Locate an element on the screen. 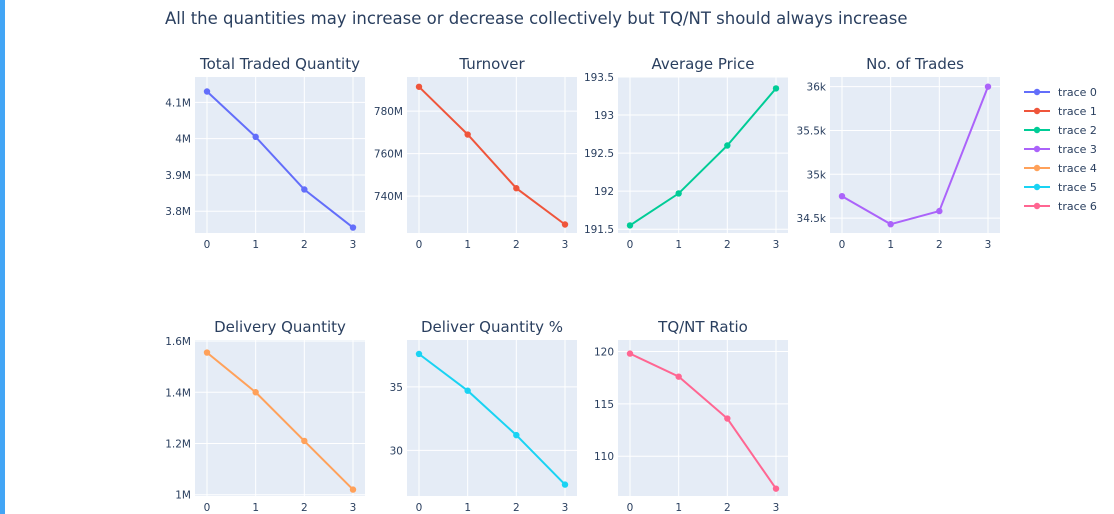 The image size is (1114, 514). y-tick-label: 35 is located at coordinates (396, 388).